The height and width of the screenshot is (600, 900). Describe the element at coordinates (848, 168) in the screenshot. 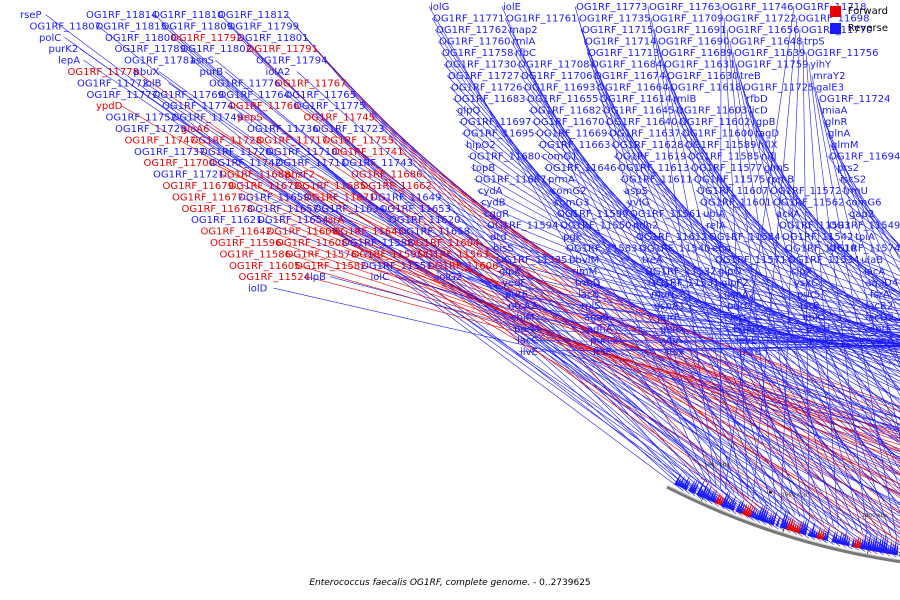

I see `gene-label: prs2` at that location.